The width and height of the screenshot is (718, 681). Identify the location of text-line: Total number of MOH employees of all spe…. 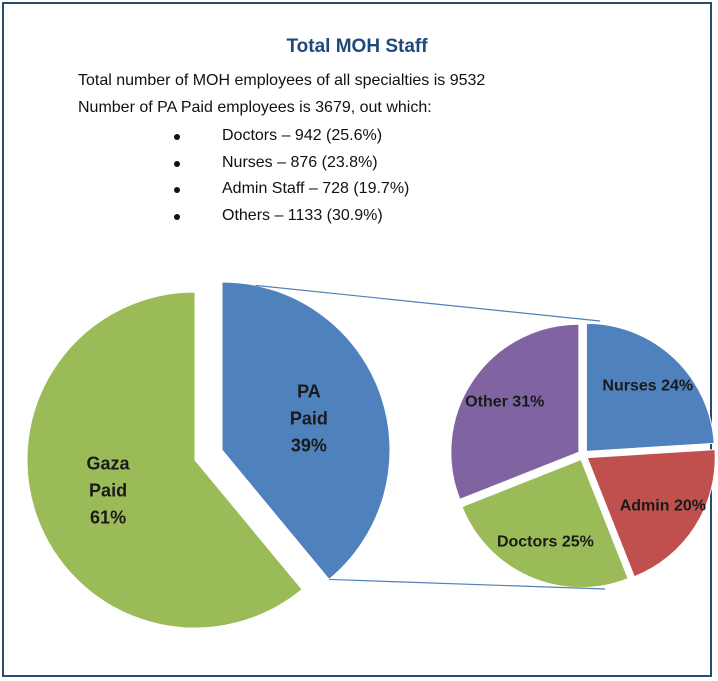
(282, 80).